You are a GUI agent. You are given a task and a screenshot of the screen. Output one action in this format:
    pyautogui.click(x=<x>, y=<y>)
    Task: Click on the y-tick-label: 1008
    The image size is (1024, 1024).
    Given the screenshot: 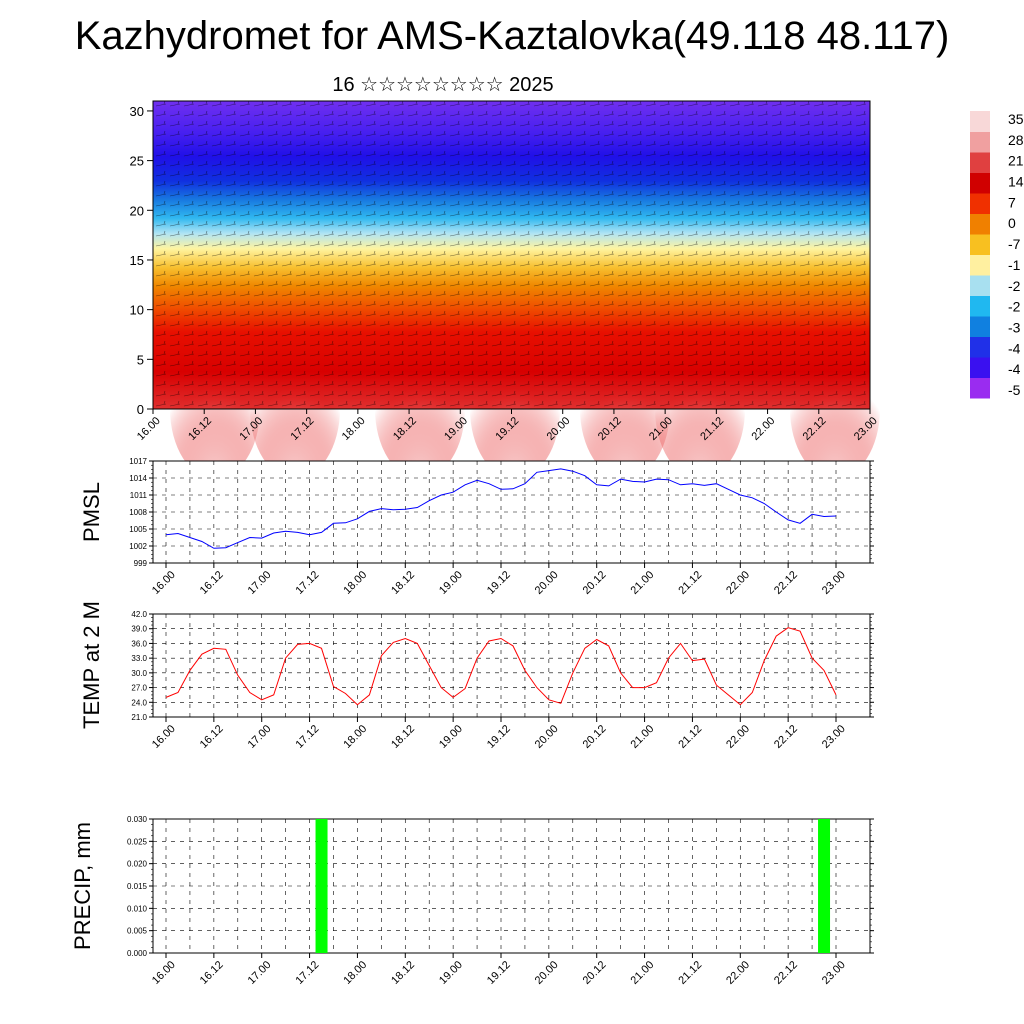 What is the action you would take?
    pyautogui.click(x=138, y=512)
    